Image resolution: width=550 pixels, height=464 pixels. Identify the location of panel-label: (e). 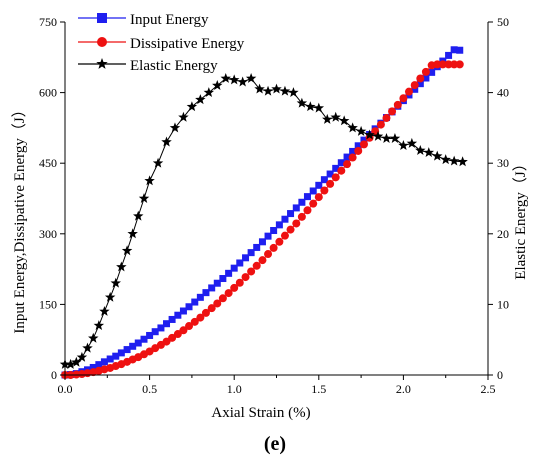
(275, 444).